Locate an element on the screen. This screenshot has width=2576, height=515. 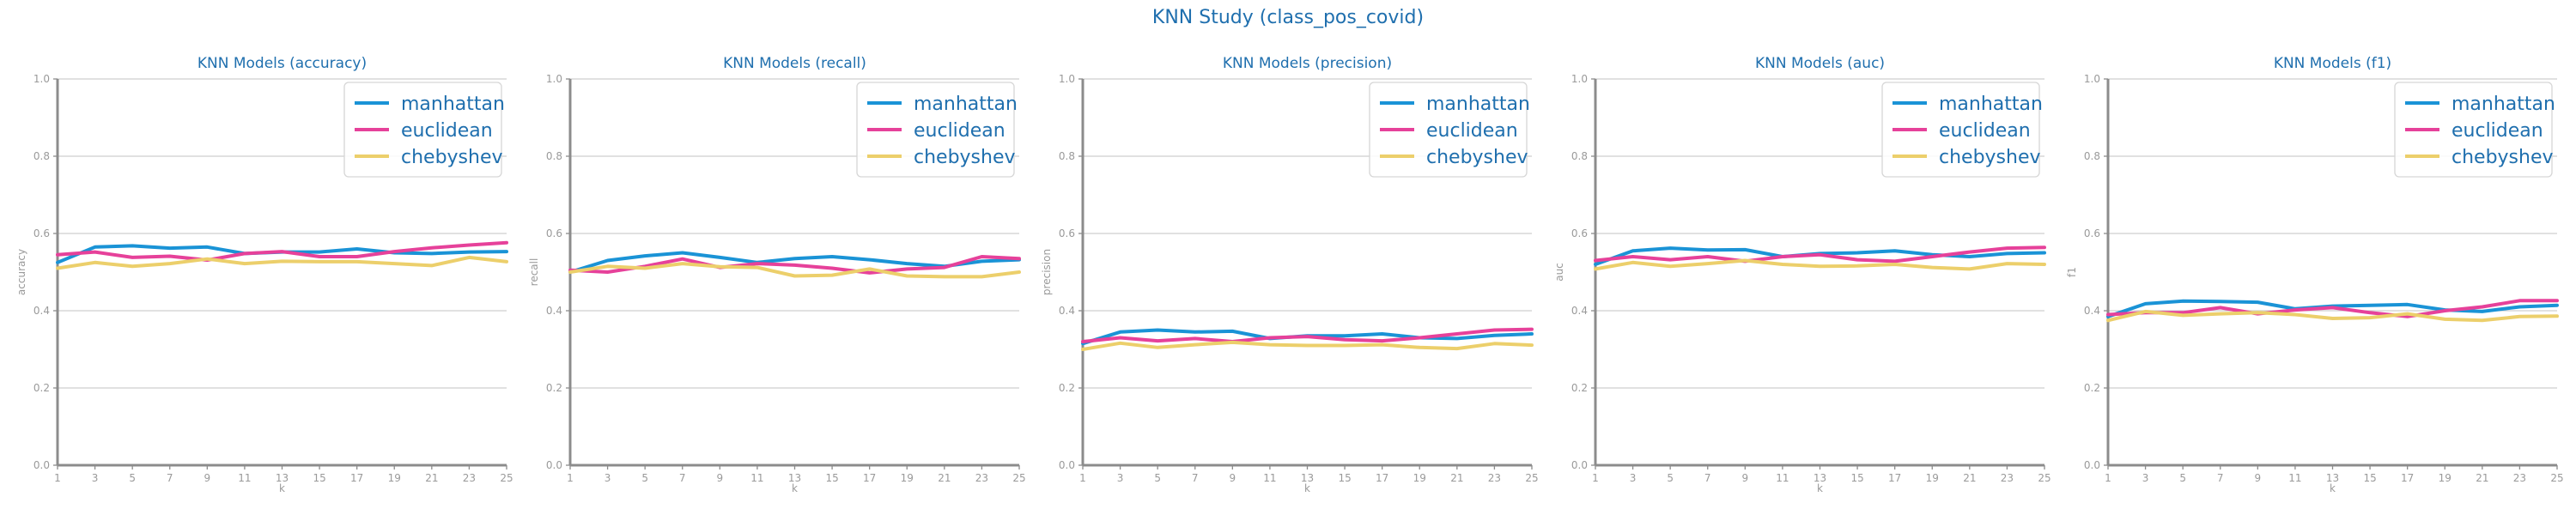
chart-title: KNN Models (recall) is located at coordinates (794, 63).